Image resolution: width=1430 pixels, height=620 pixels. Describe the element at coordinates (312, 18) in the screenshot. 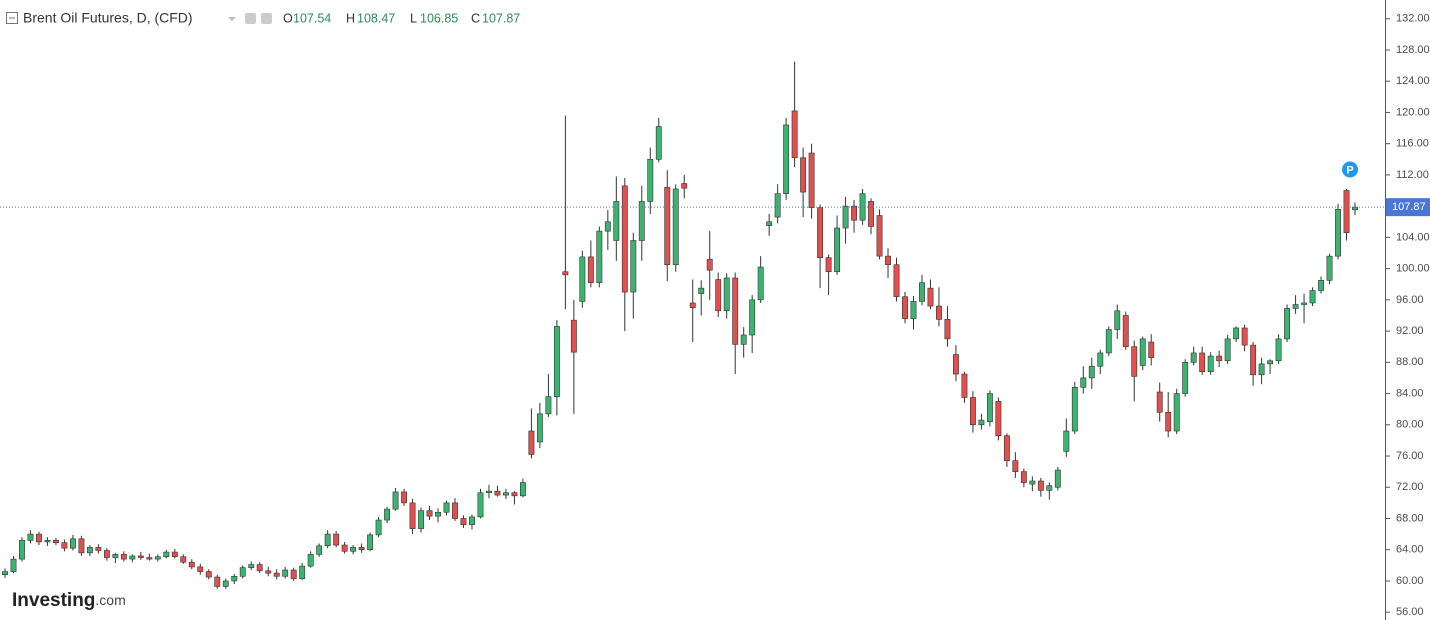

I see `open-value: 107.54` at that location.